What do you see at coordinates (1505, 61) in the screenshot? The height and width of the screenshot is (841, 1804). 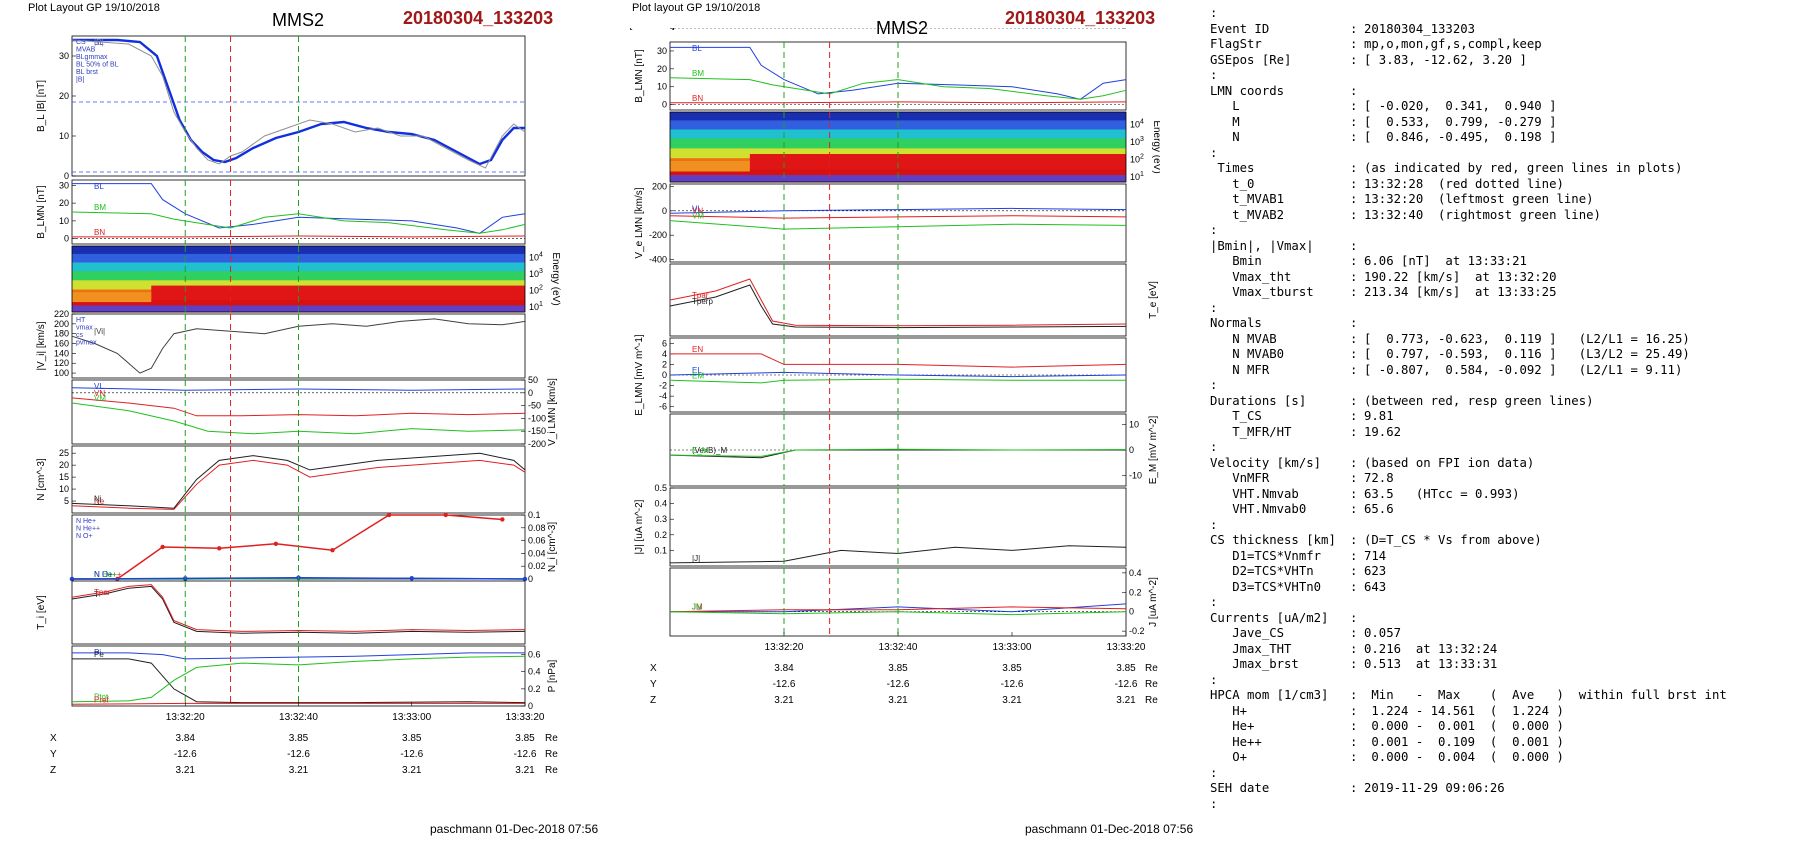 I see `summary-line: GSEpos [Re]: [ 3.83, -12.62, 3.20 ]` at bounding box center [1505, 61].